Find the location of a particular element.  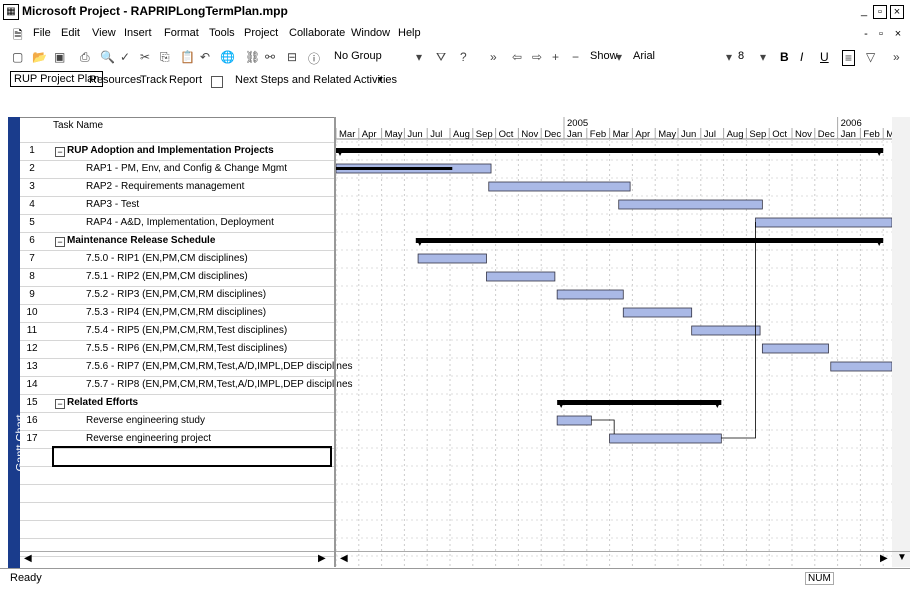

menu-tools: Tools is located at coordinates (222, 33).